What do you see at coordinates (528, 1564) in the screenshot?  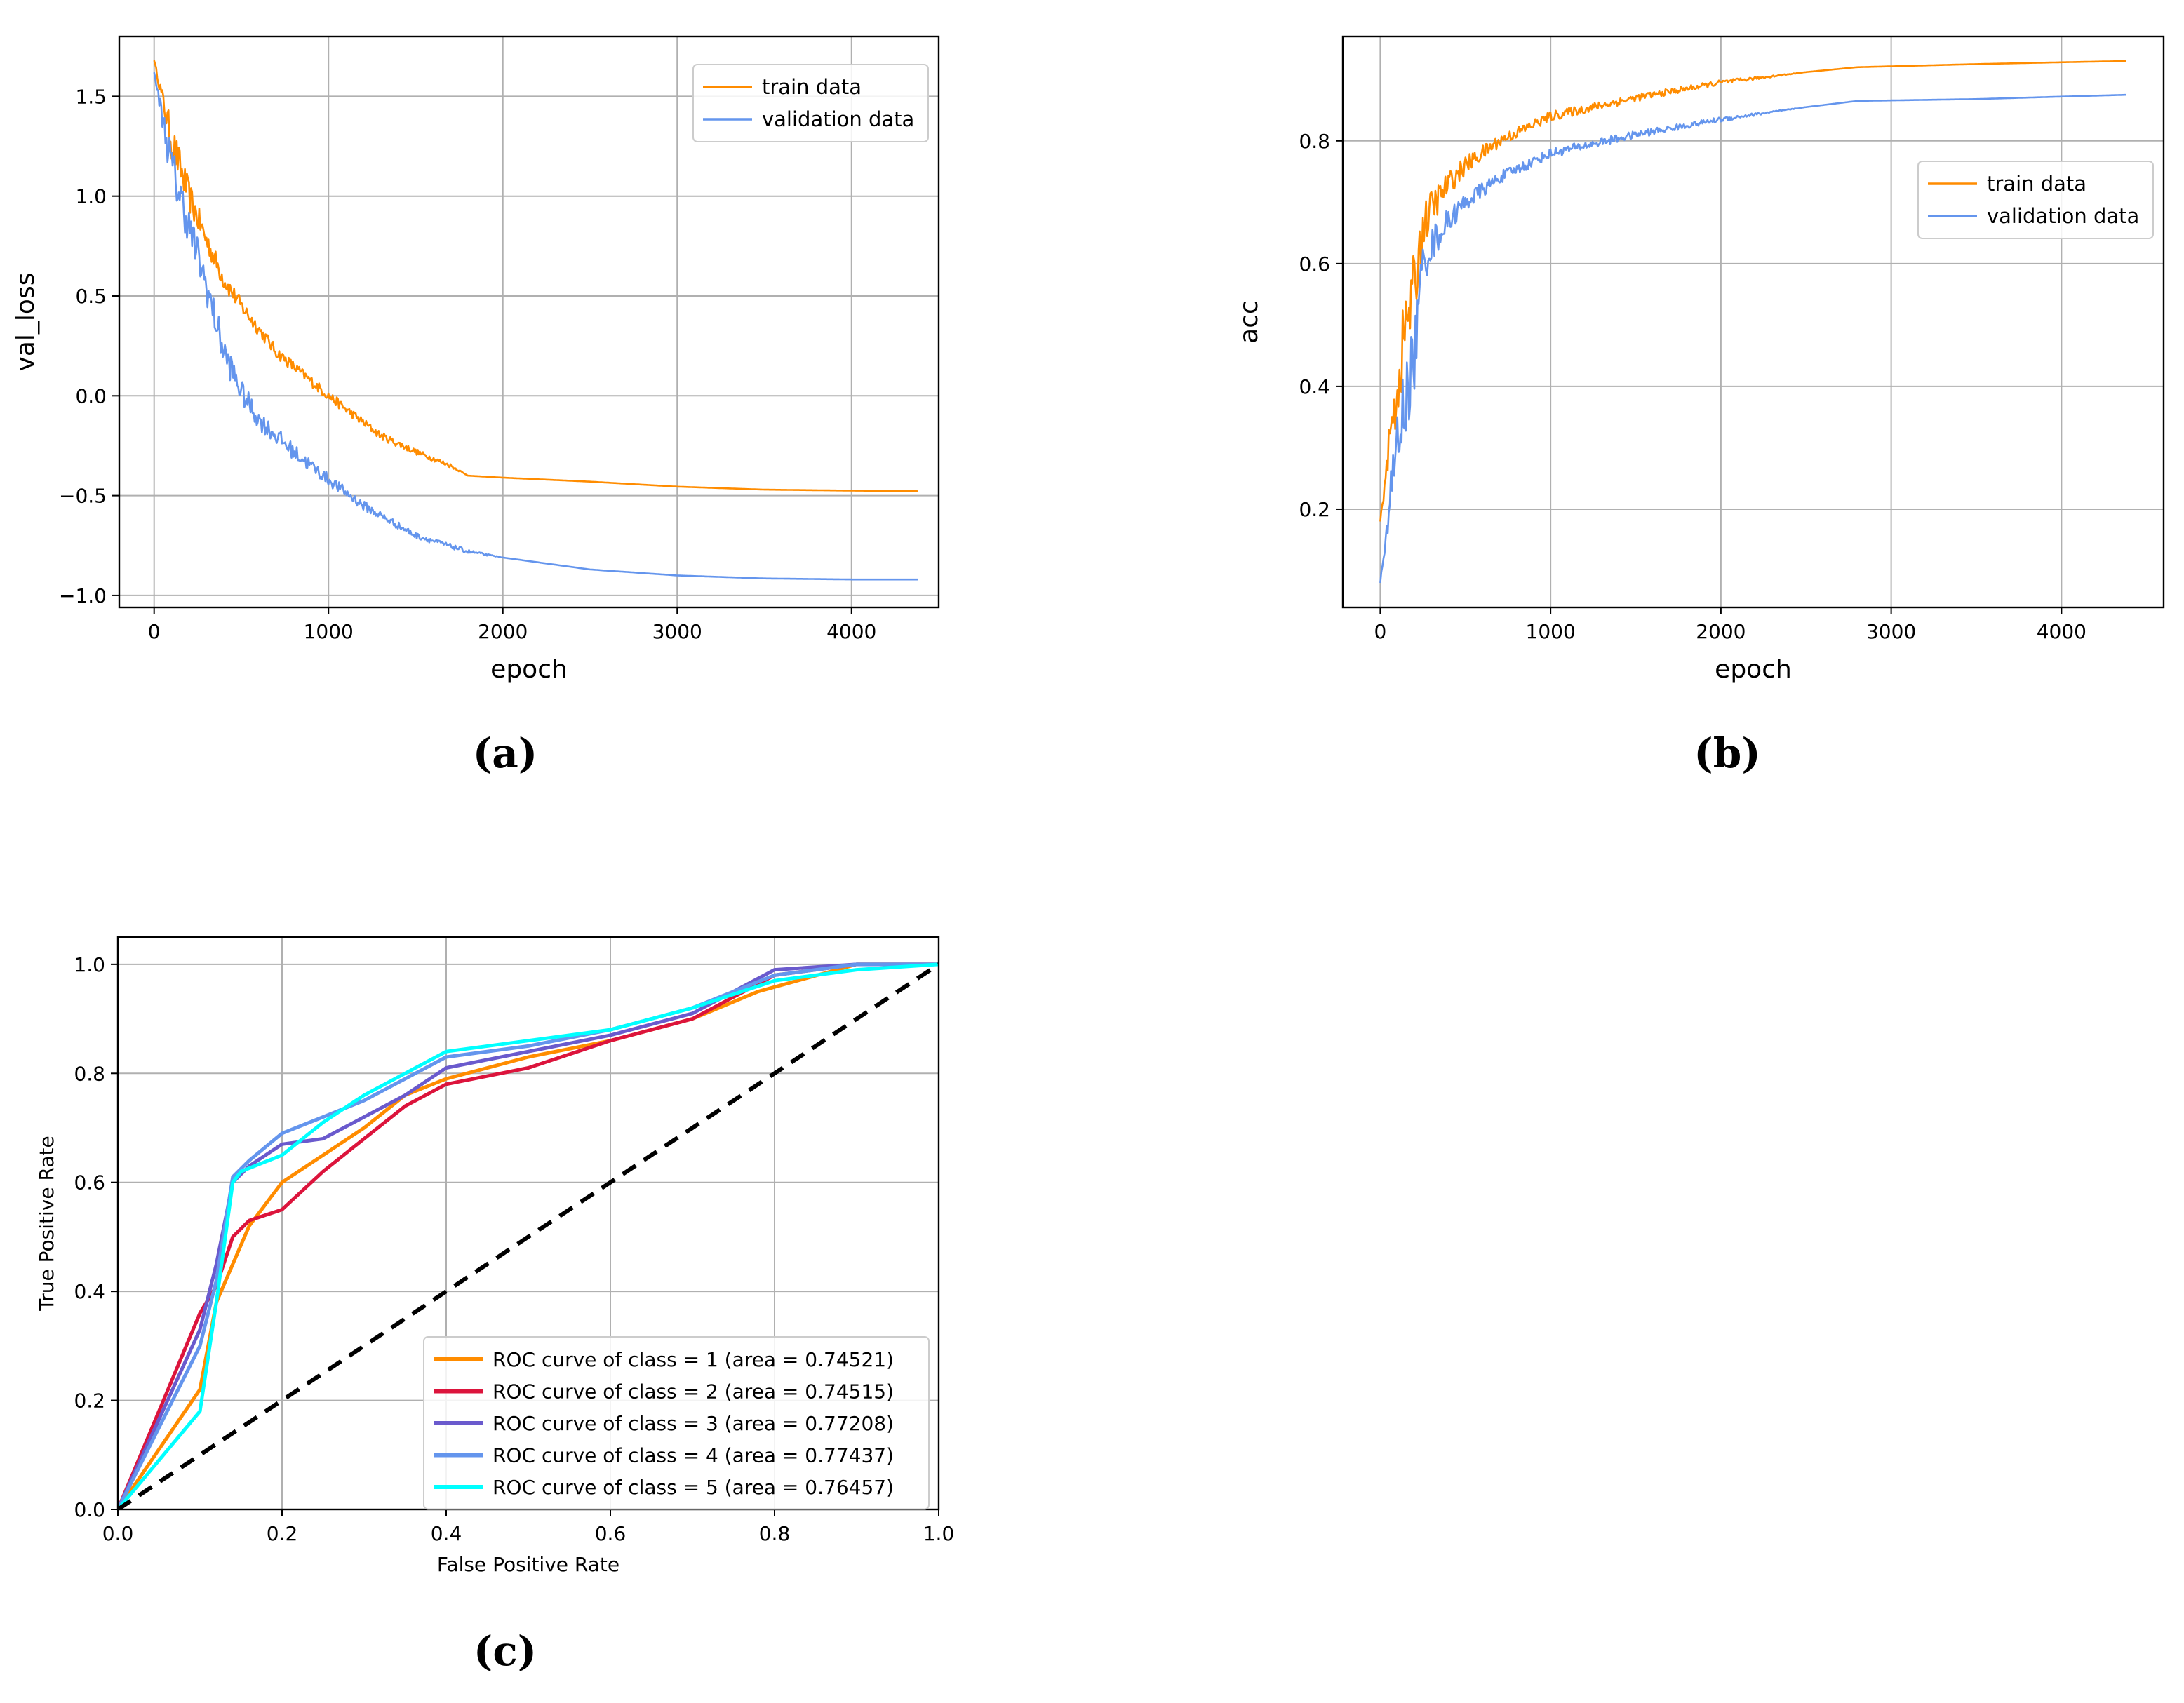 I see `x-axis-label: False Positive Rate` at bounding box center [528, 1564].